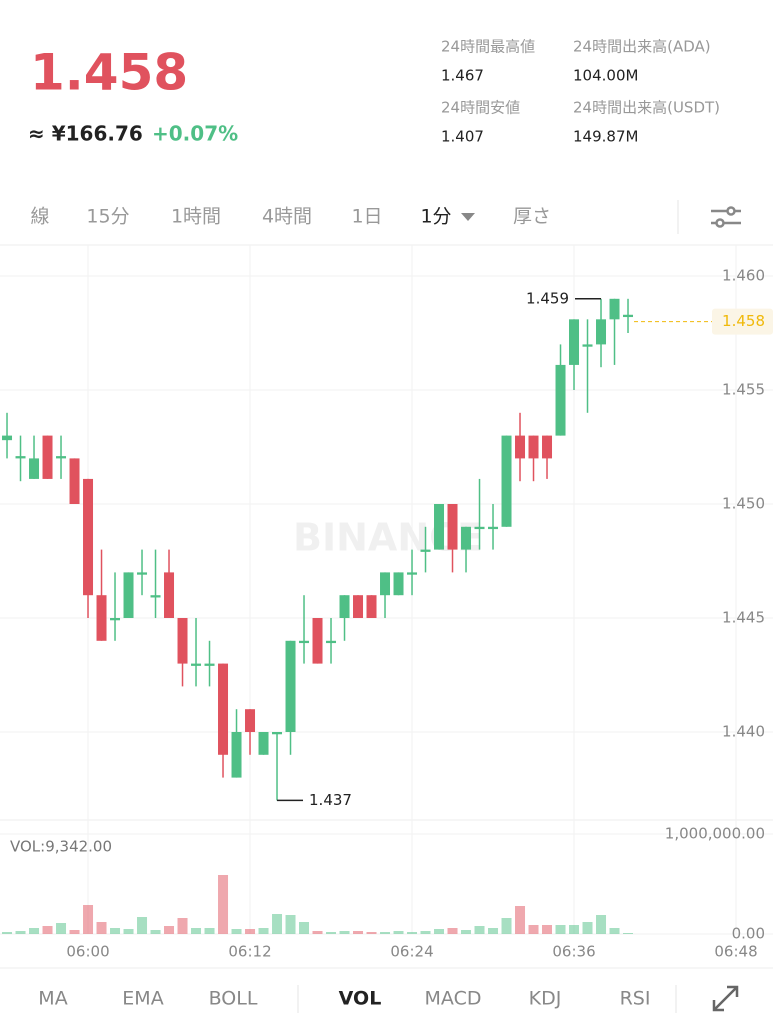 The image size is (773, 1024). Describe the element at coordinates (726, 217) in the screenshot. I see `settings-icon` at that location.